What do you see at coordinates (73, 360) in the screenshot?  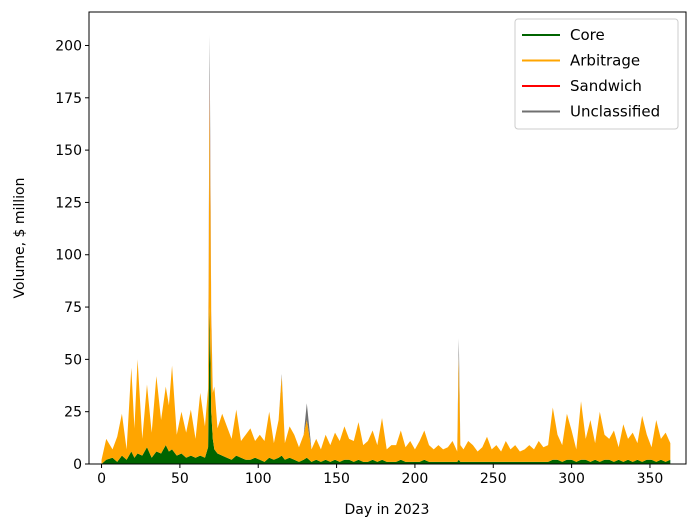 I see `y-tick-label: 50` at bounding box center [73, 360].